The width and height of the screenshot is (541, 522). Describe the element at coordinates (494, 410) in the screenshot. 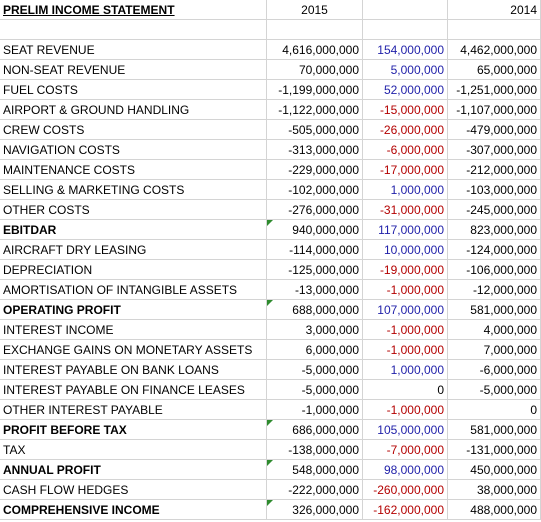

I see `value-2014: 0` at that location.